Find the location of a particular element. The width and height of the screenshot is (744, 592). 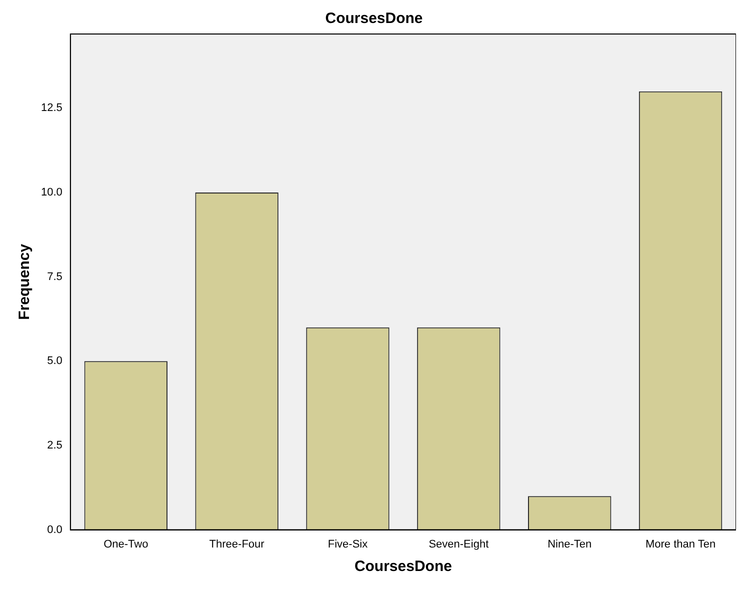

y-tick-label: 0.0 is located at coordinates (54, 530).